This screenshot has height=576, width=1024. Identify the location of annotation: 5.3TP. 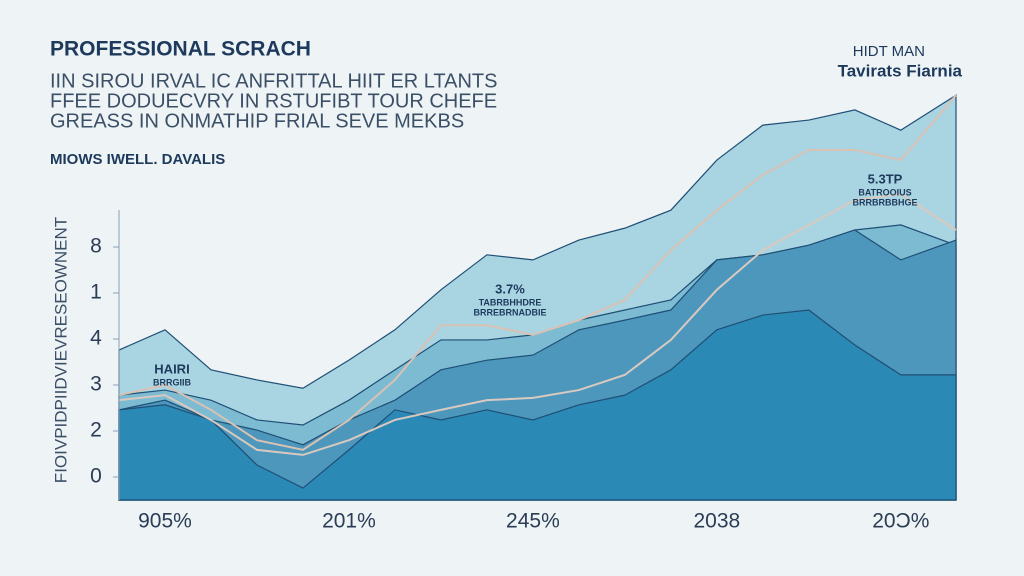
(885, 178).